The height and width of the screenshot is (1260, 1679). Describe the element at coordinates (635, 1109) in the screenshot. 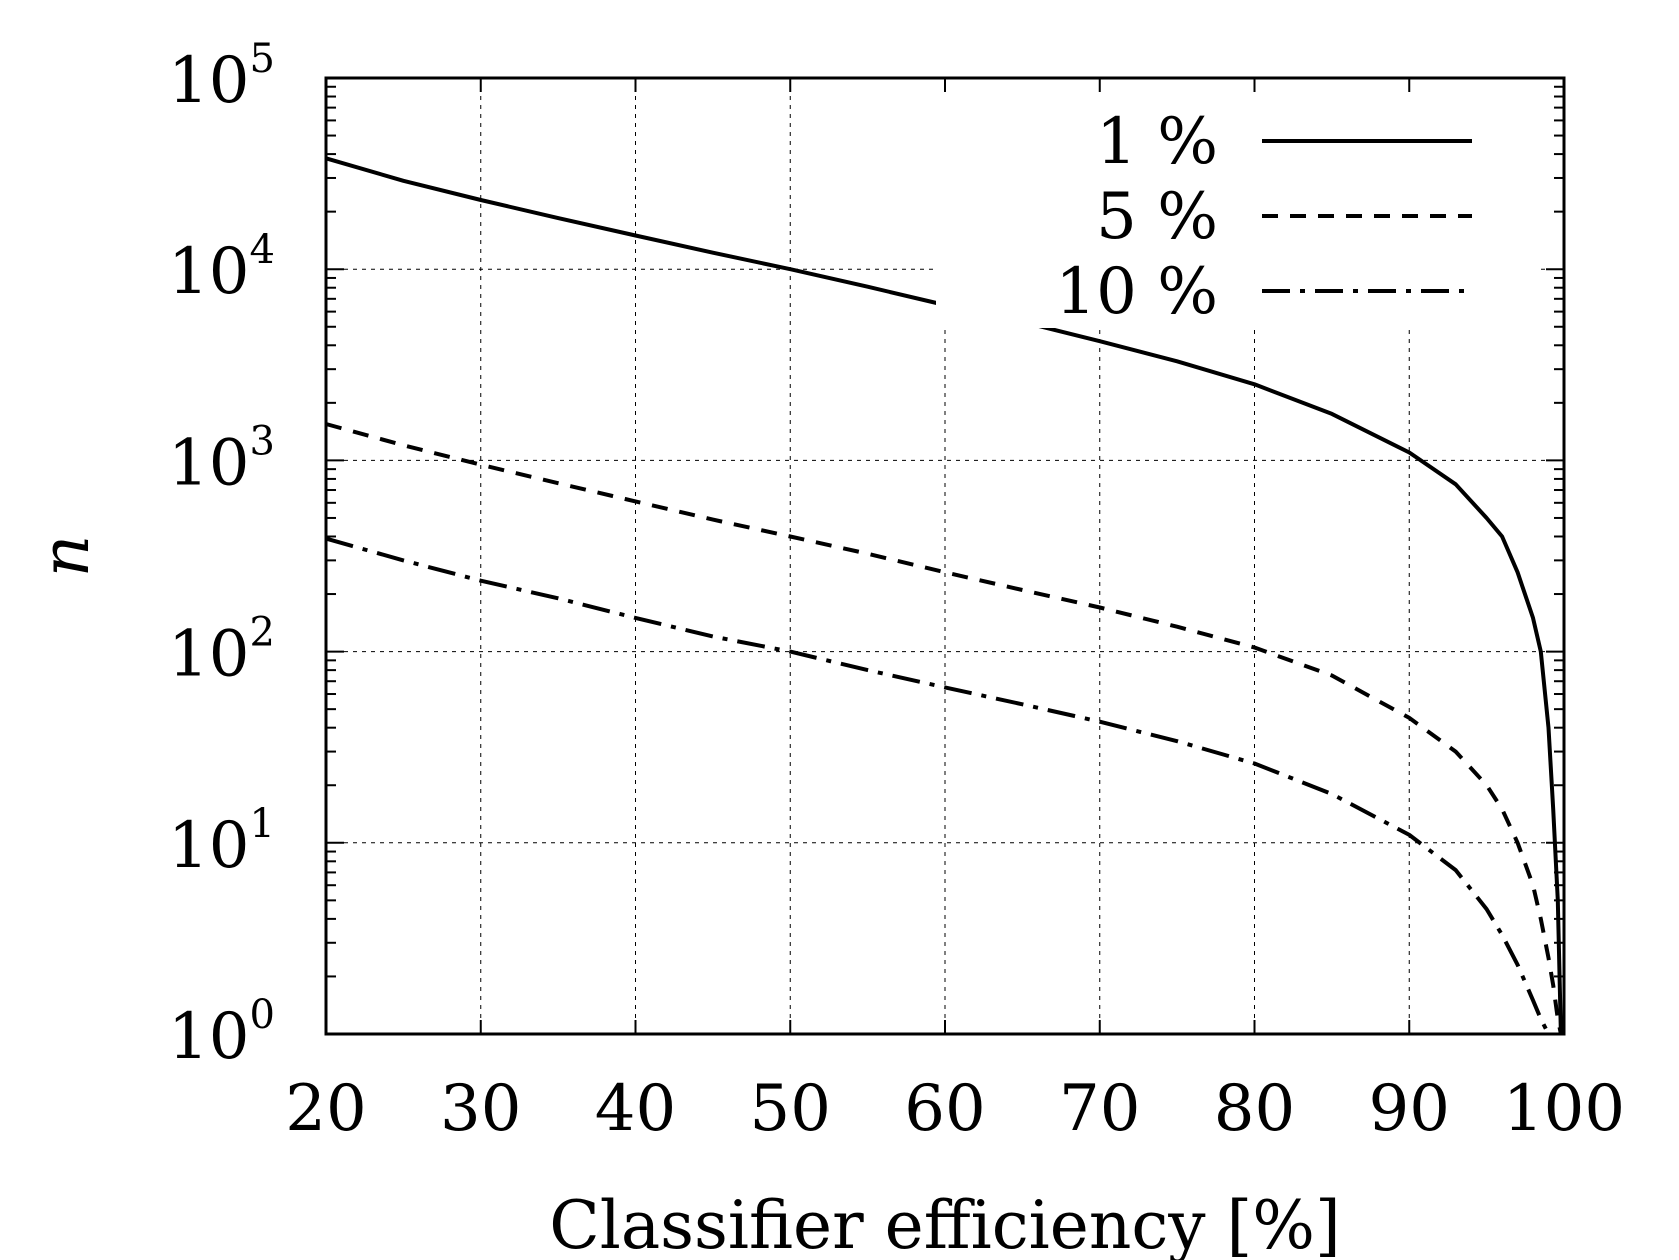

I see `x-tick-label: 40` at that location.